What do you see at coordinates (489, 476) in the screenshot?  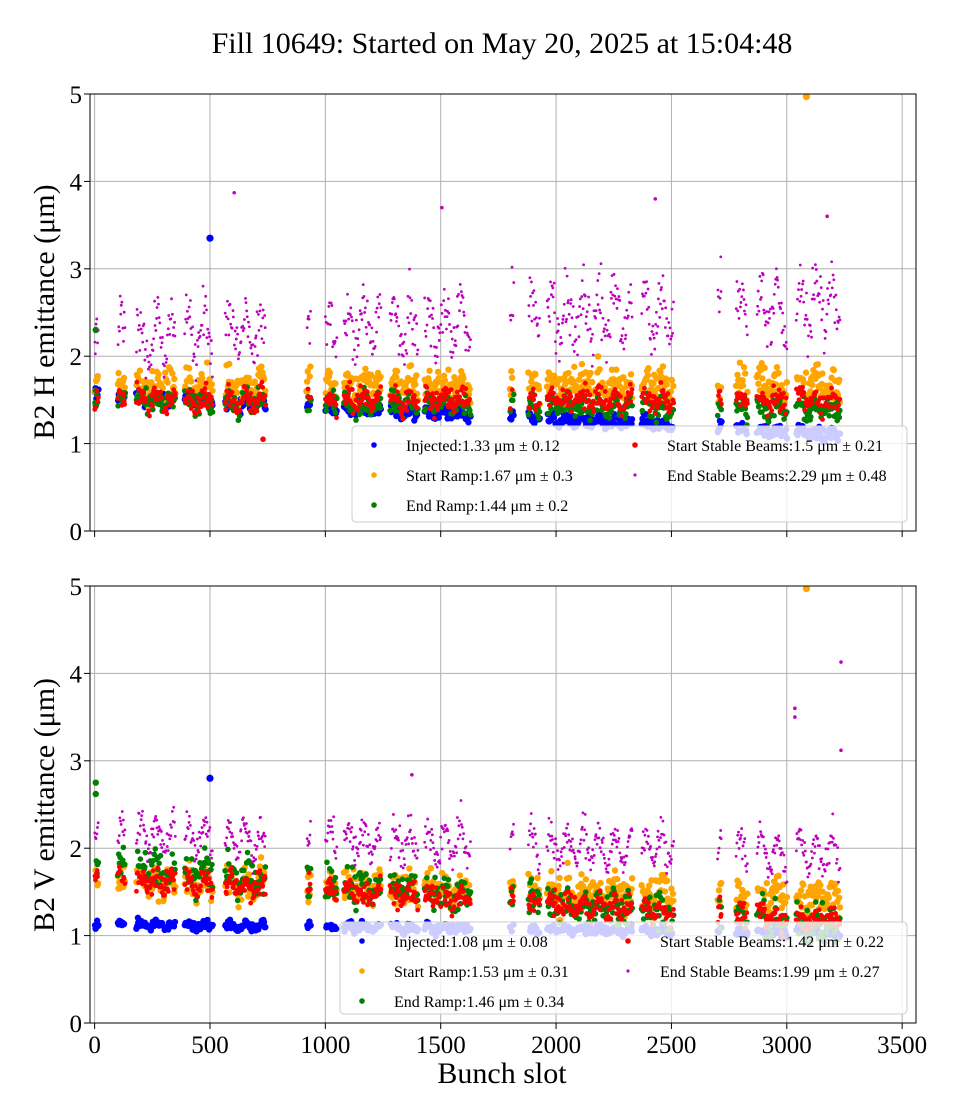 I see `h-legend-entry: Start Ramp:1.67 μm ± 0.3` at bounding box center [489, 476].